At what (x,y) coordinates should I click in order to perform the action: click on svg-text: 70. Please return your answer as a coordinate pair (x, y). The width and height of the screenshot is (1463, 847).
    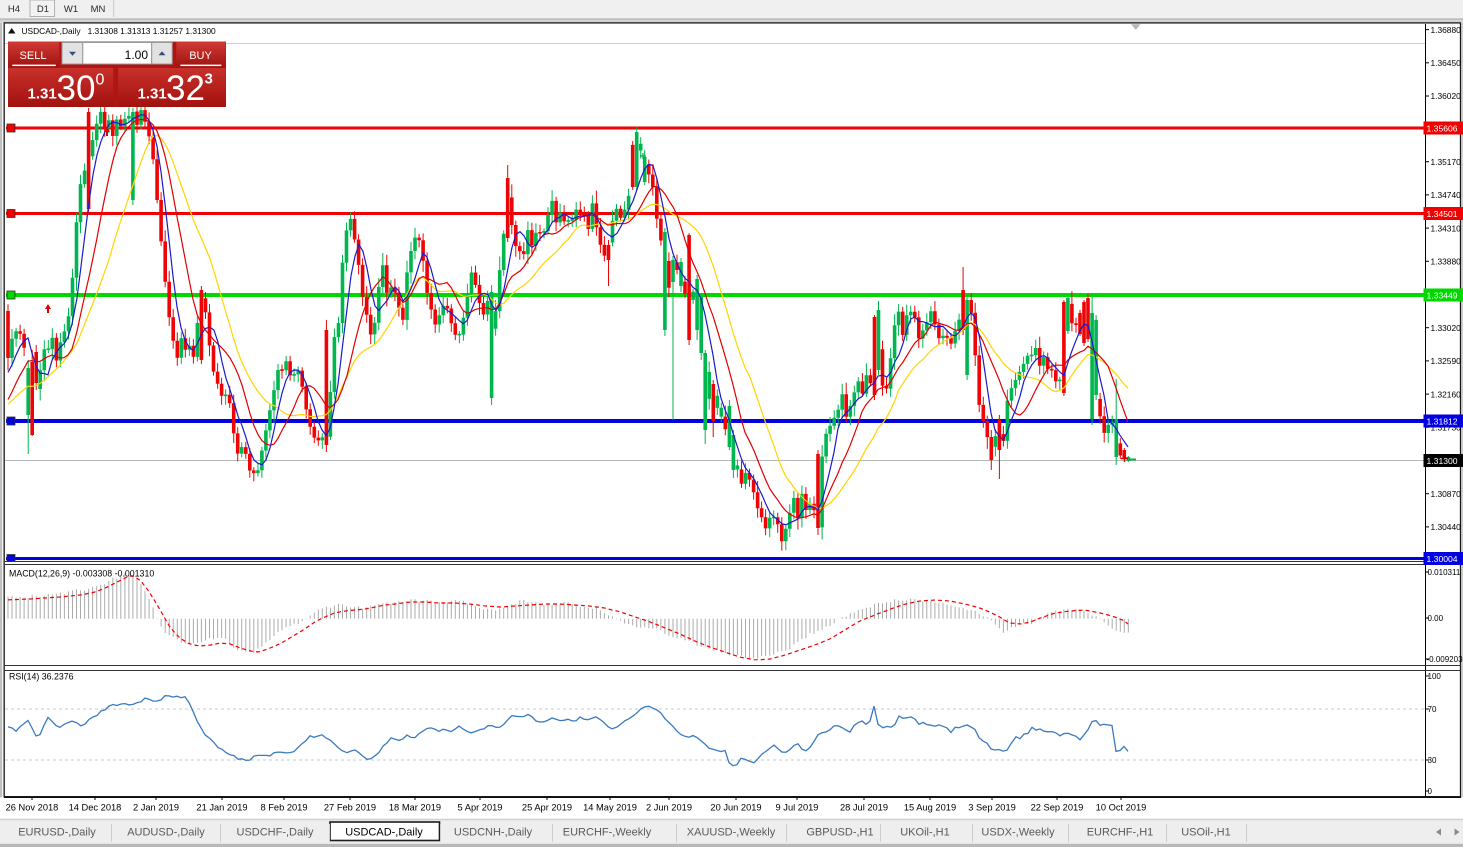
    Looking at the image, I should click on (1432, 709).